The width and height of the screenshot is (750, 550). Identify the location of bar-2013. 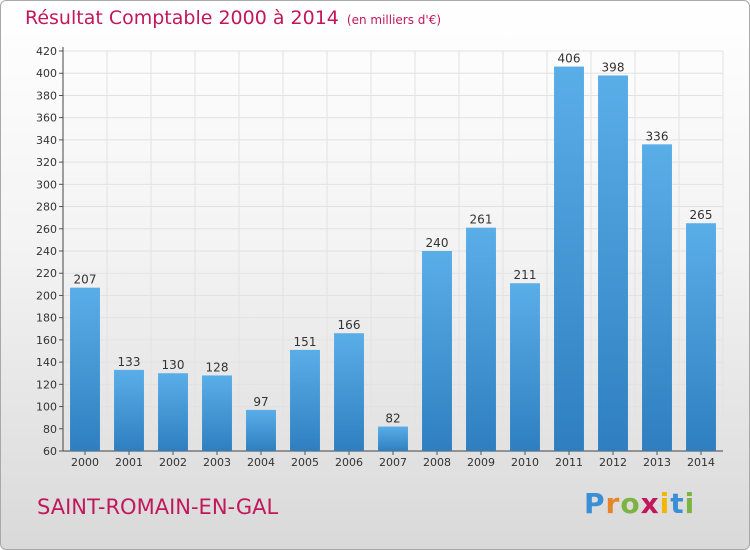
(657, 298).